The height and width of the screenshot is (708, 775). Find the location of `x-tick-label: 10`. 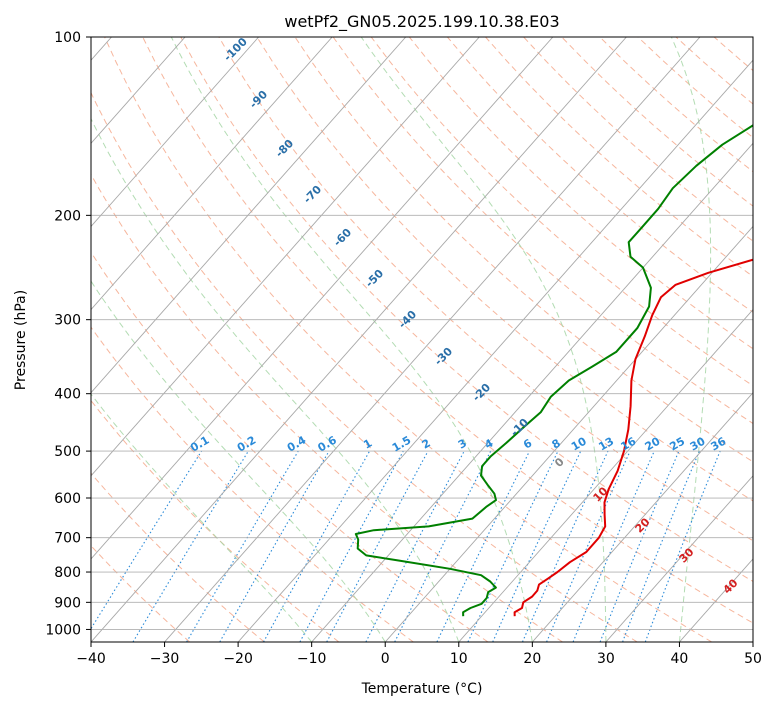

x-tick-label: 10 is located at coordinates (459, 659).